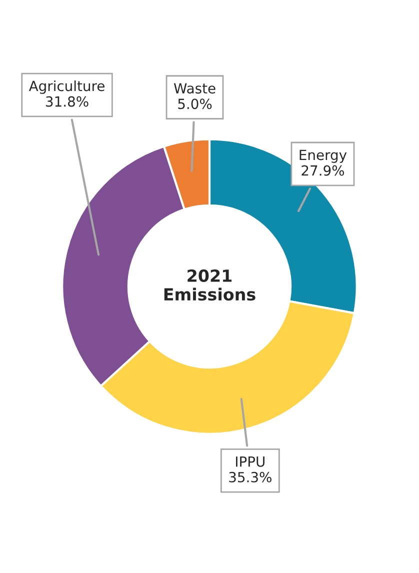 Image resolution: width=419 pixels, height=573 pixels. What do you see at coordinates (195, 104) in the screenshot?
I see `data-label: 5.0%` at bounding box center [195, 104].